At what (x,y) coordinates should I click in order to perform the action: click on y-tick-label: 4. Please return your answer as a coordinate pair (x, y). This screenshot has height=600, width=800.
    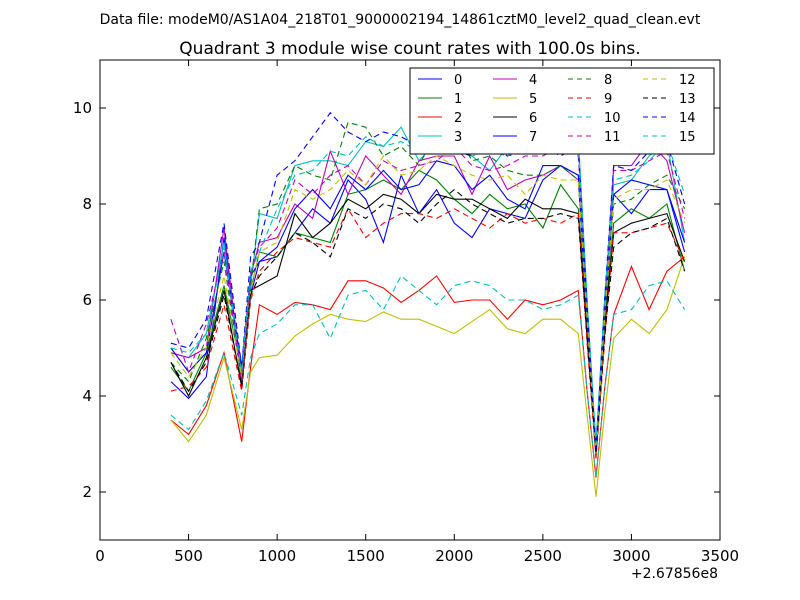
    Looking at the image, I should click on (87, 396).